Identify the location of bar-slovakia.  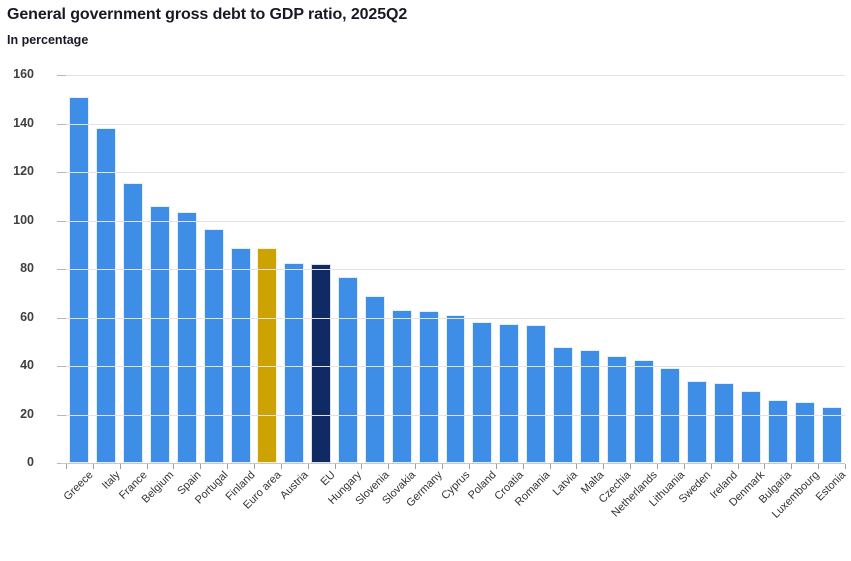
(401, 386).